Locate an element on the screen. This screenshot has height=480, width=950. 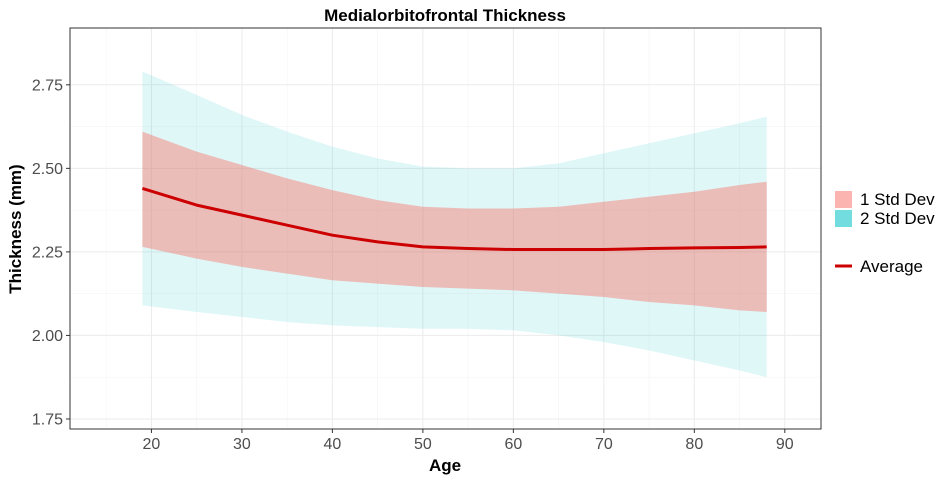
x-tick-label: 70 is located at coordinates (604, 444).